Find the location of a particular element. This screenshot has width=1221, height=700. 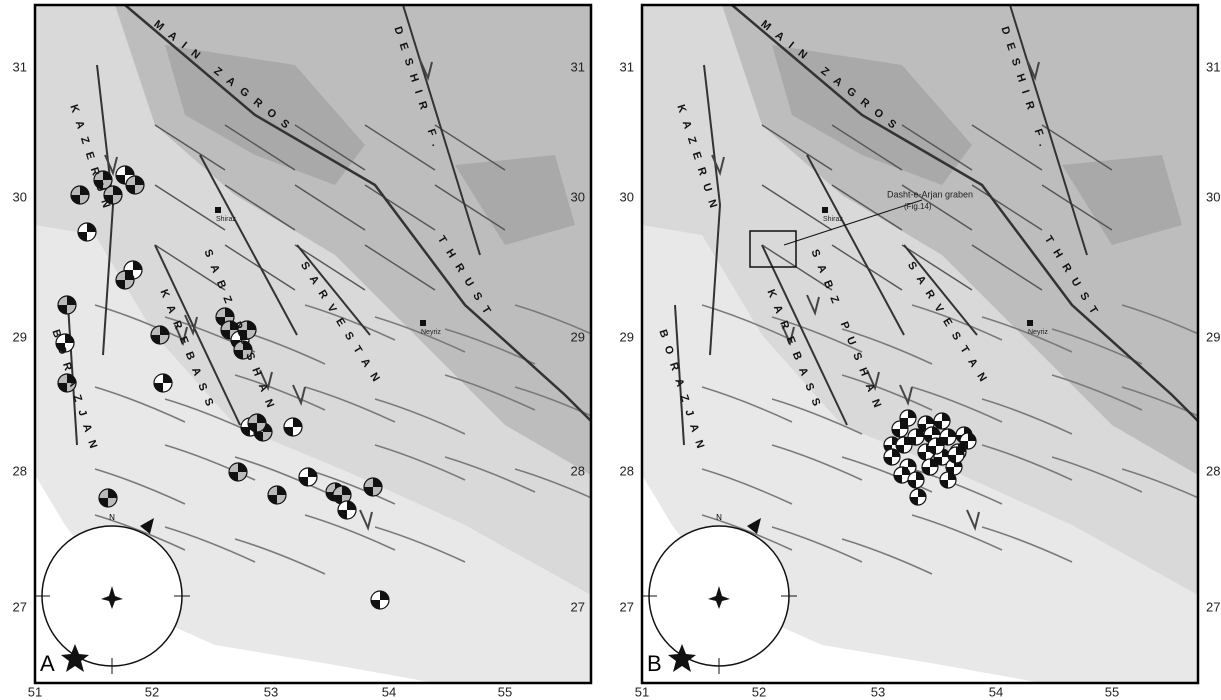

panel-label: B is located at coordinates (654, 663).